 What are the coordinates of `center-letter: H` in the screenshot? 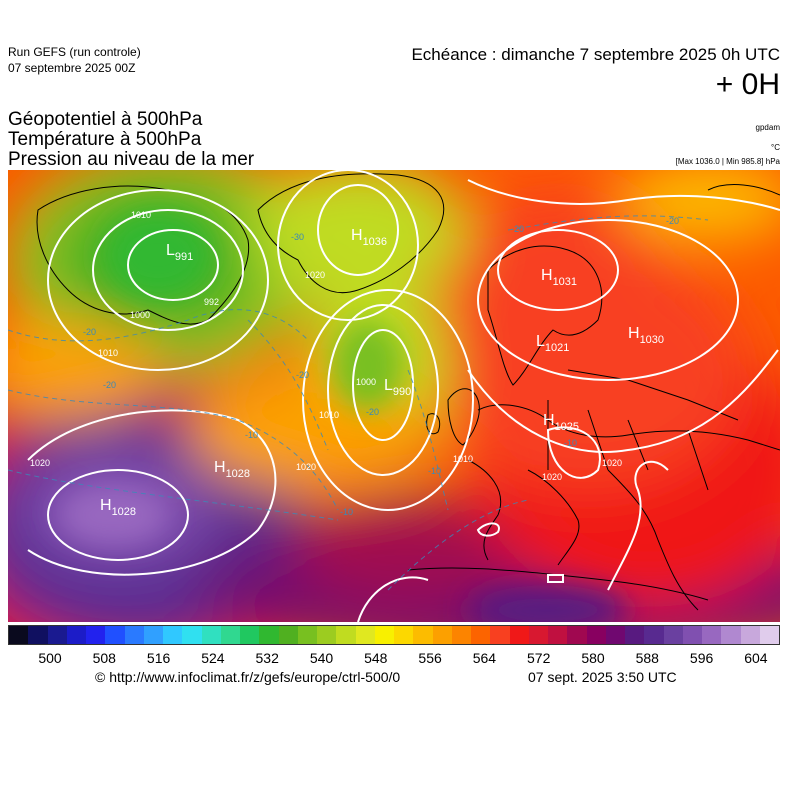 It's located at (357, 235).